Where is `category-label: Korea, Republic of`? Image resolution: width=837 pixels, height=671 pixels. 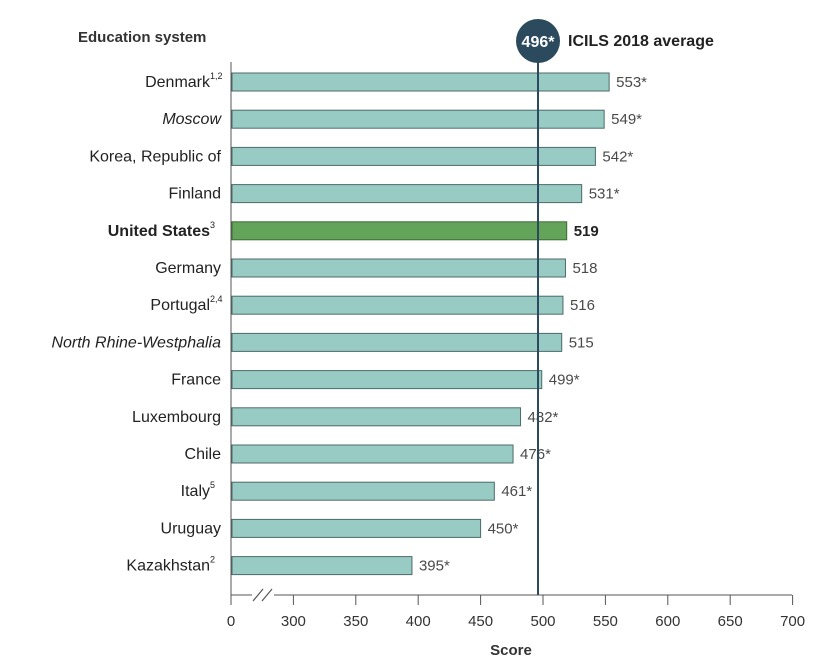
category-label: Korea, Republic of is located at coordinates (155, 156).